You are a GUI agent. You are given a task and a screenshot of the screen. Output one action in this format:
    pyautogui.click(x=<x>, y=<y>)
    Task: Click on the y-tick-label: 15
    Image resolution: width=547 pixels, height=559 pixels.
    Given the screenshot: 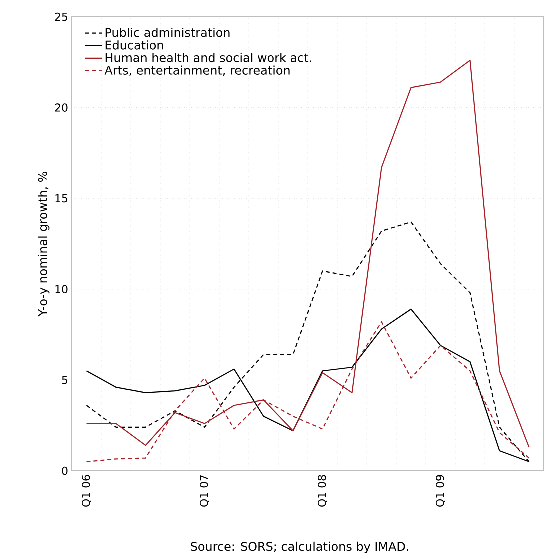 What is the action you would take?
    pyautogui.click(x=62, y=198)
    